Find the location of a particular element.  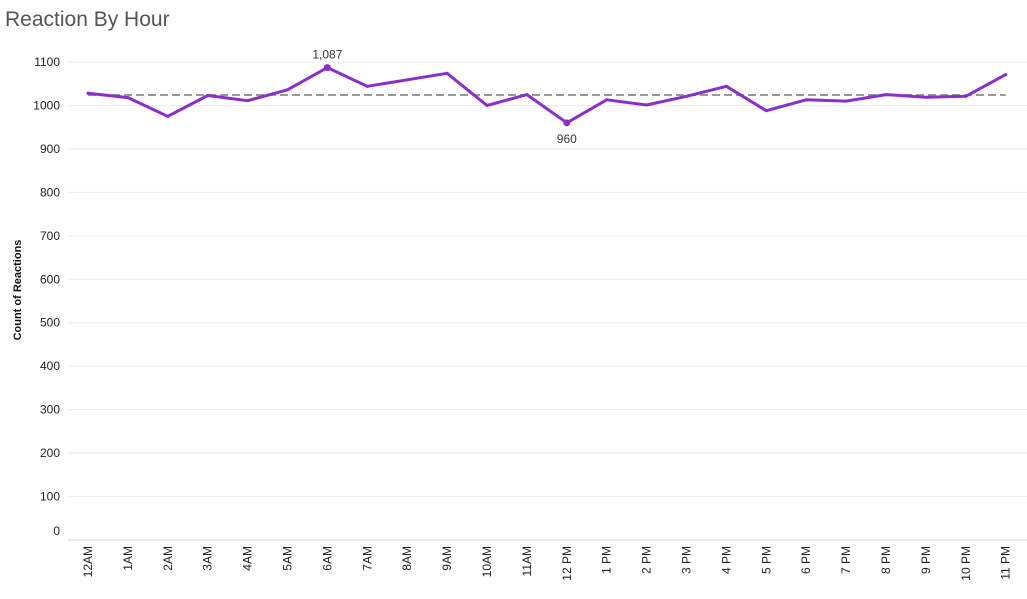

y-tick-label: 0 is located at coordinates (56, 531).